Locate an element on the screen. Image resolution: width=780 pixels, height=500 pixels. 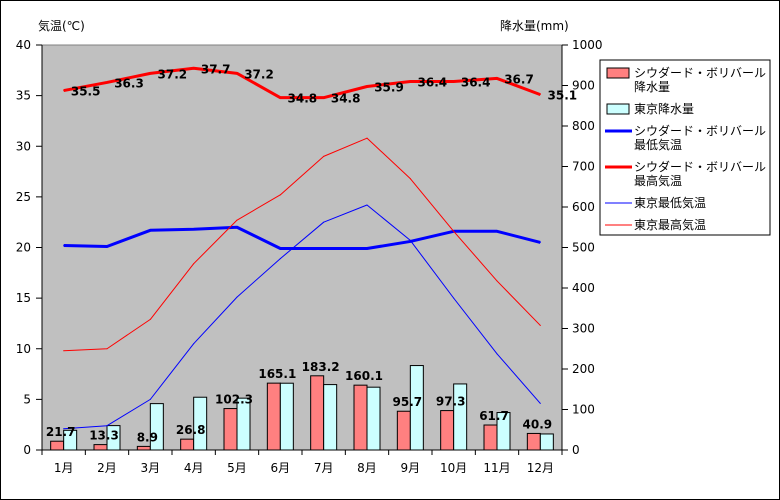
bar-data-label: 160.1 is located at coordinates (364, 376).